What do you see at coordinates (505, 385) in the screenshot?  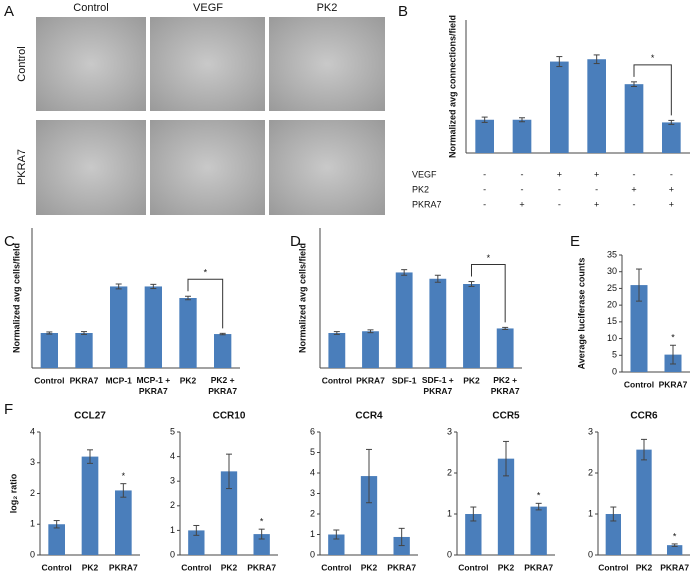 I see `x-tick-label: PK2 + PKRA7` at bounding box center [505, 385].